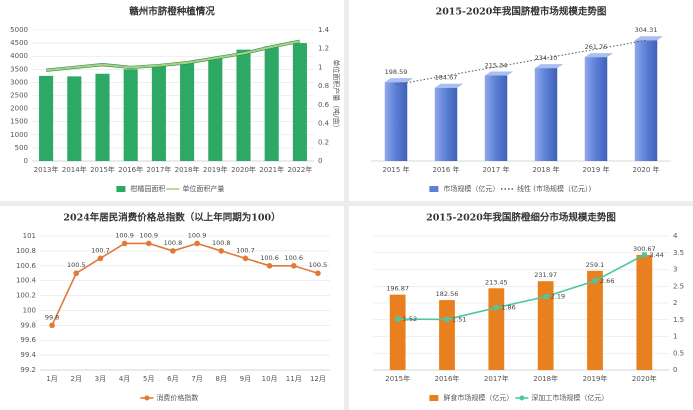 The width and height of the screenshot is (693, 410). What do you see at coordinates (496, 66) in the screenshot?
I see `data-label: 215.34` at bounding box center [496, 66].